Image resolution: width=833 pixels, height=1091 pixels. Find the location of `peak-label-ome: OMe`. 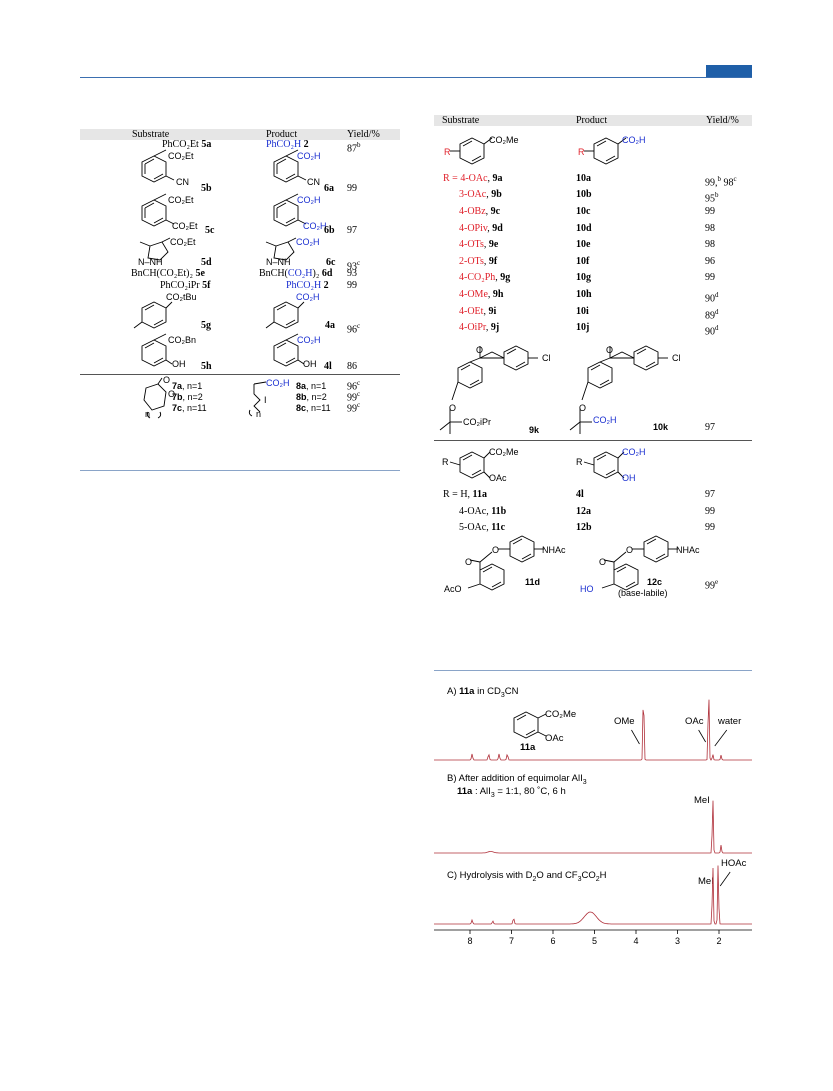

peak-label-ome: OMe is located at coordinates (624, 721).